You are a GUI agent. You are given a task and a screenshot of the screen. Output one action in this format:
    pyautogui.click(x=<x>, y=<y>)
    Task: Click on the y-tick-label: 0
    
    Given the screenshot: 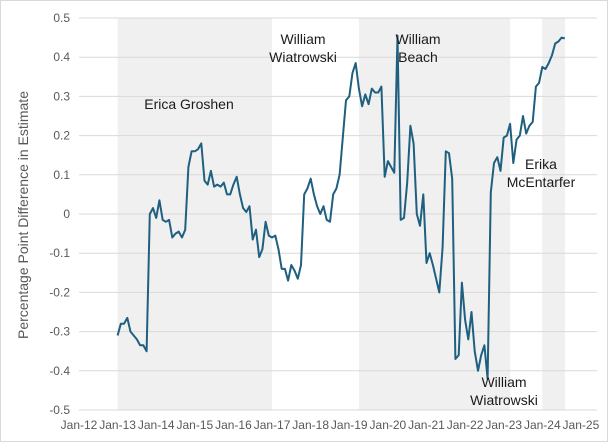 What is the action you would take?
    pyautogui.click(x=66, y=214)
    